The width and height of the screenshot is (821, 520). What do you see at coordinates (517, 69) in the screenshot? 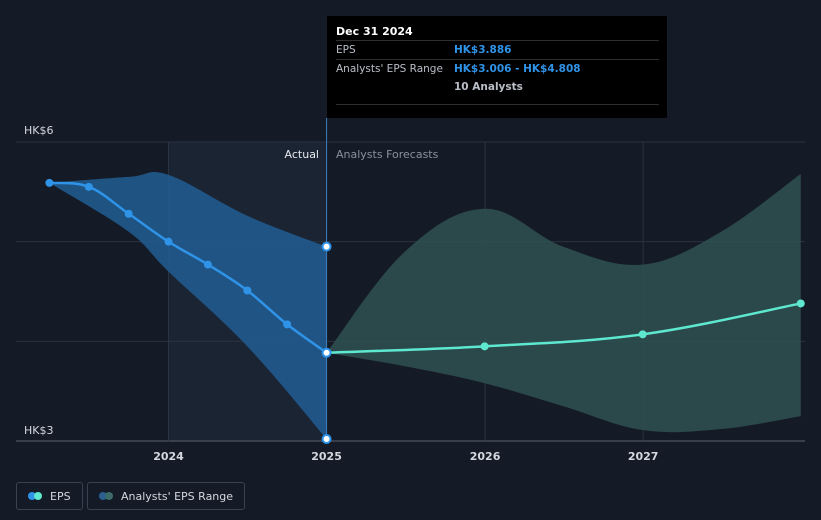
I see `tooltip-range-value: HK$3.006 - HK$4.808` at bounding box center [517, 69].